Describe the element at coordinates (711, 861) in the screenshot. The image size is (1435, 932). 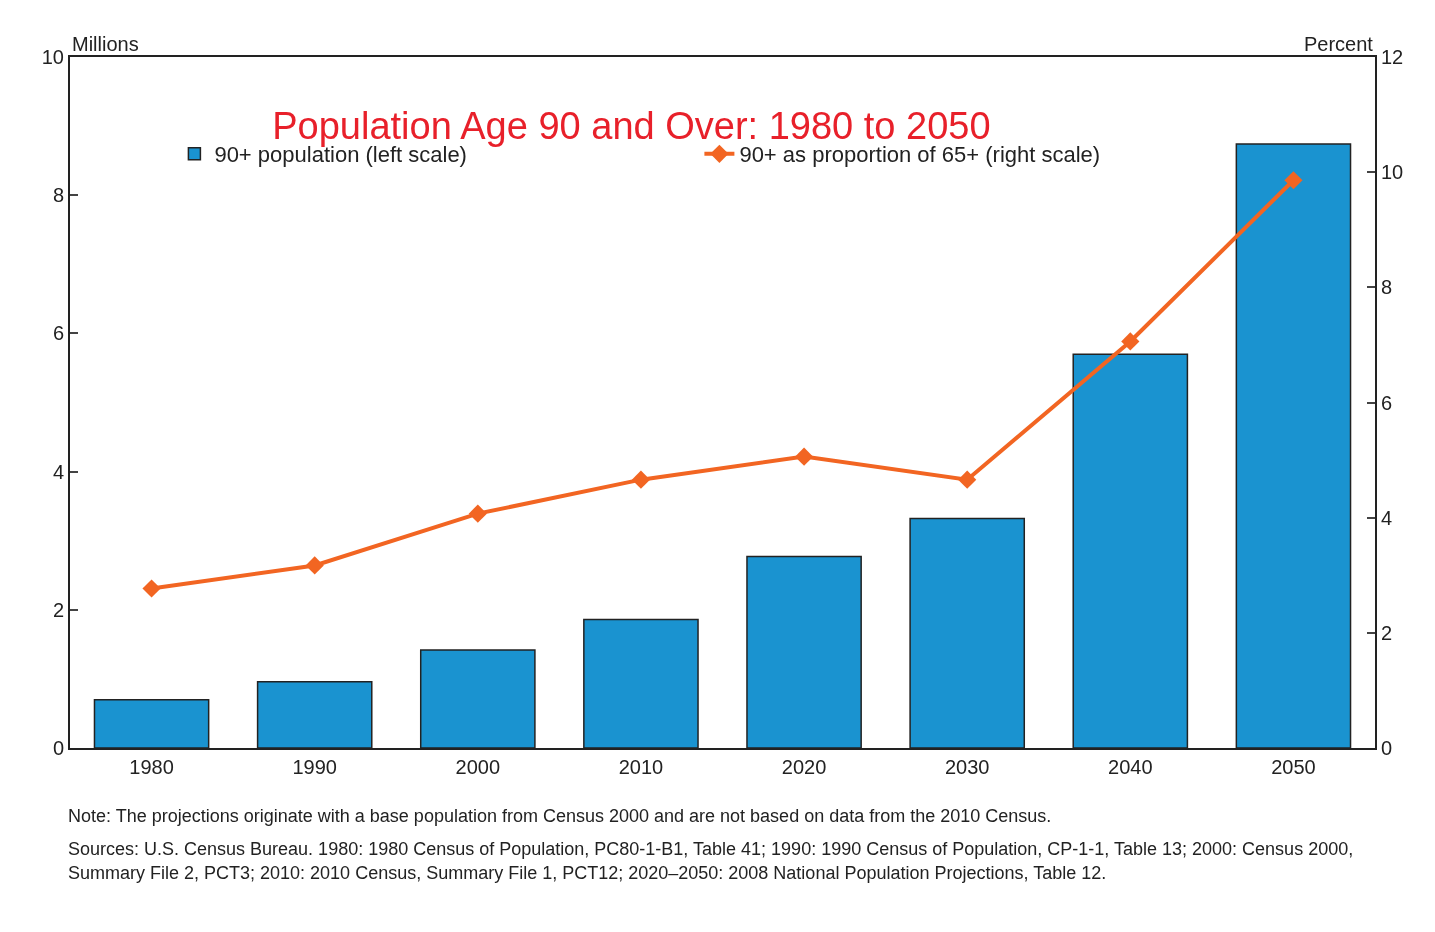
I see `source-note: Sources: U.S. Census Bureau. 1980: 1980 Census of Population, PC80-1-B1, Table 41; 1990: 1990 Census of Population, CP-1-1, Table 13; 2000: Census 2000, Summary File 2, PCT3; 2010: 2010 Census, Summary File 1, PCT12; 2020–2050: 2008 National Population Projections, Table 12.` at that location.